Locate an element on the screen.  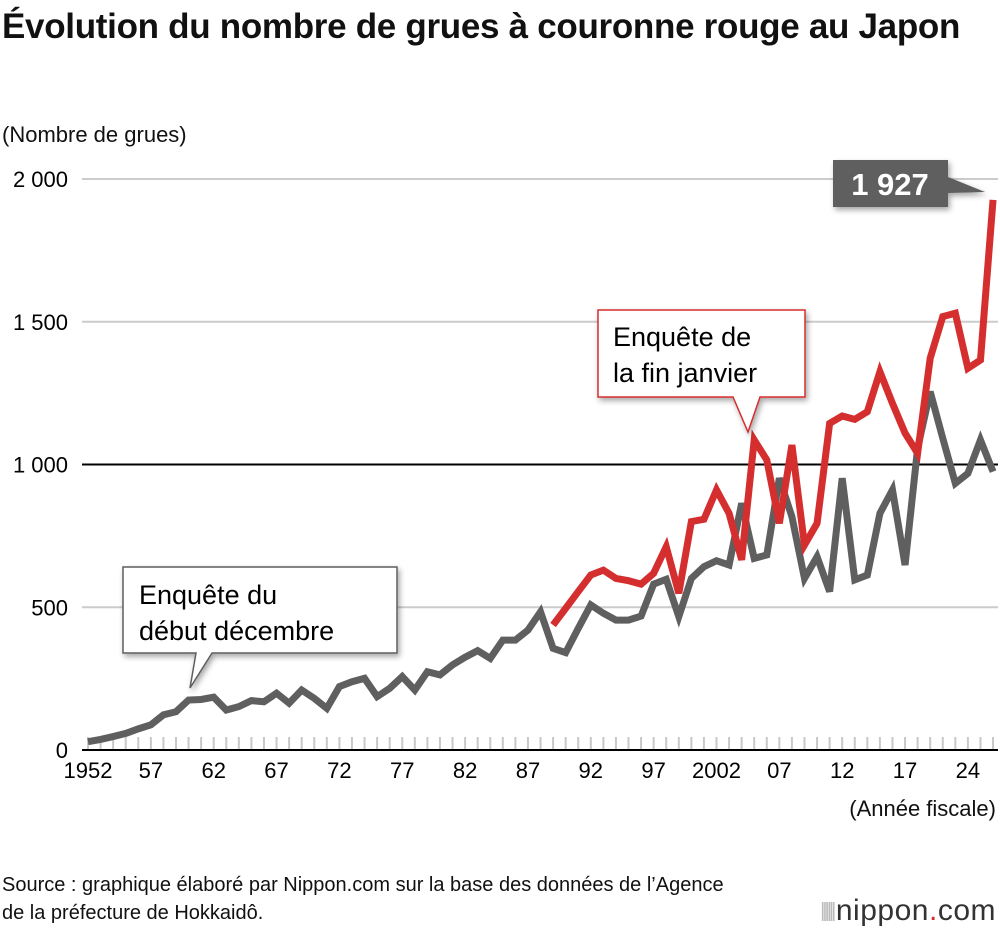
callout-january is located at coordinates (701, 372).